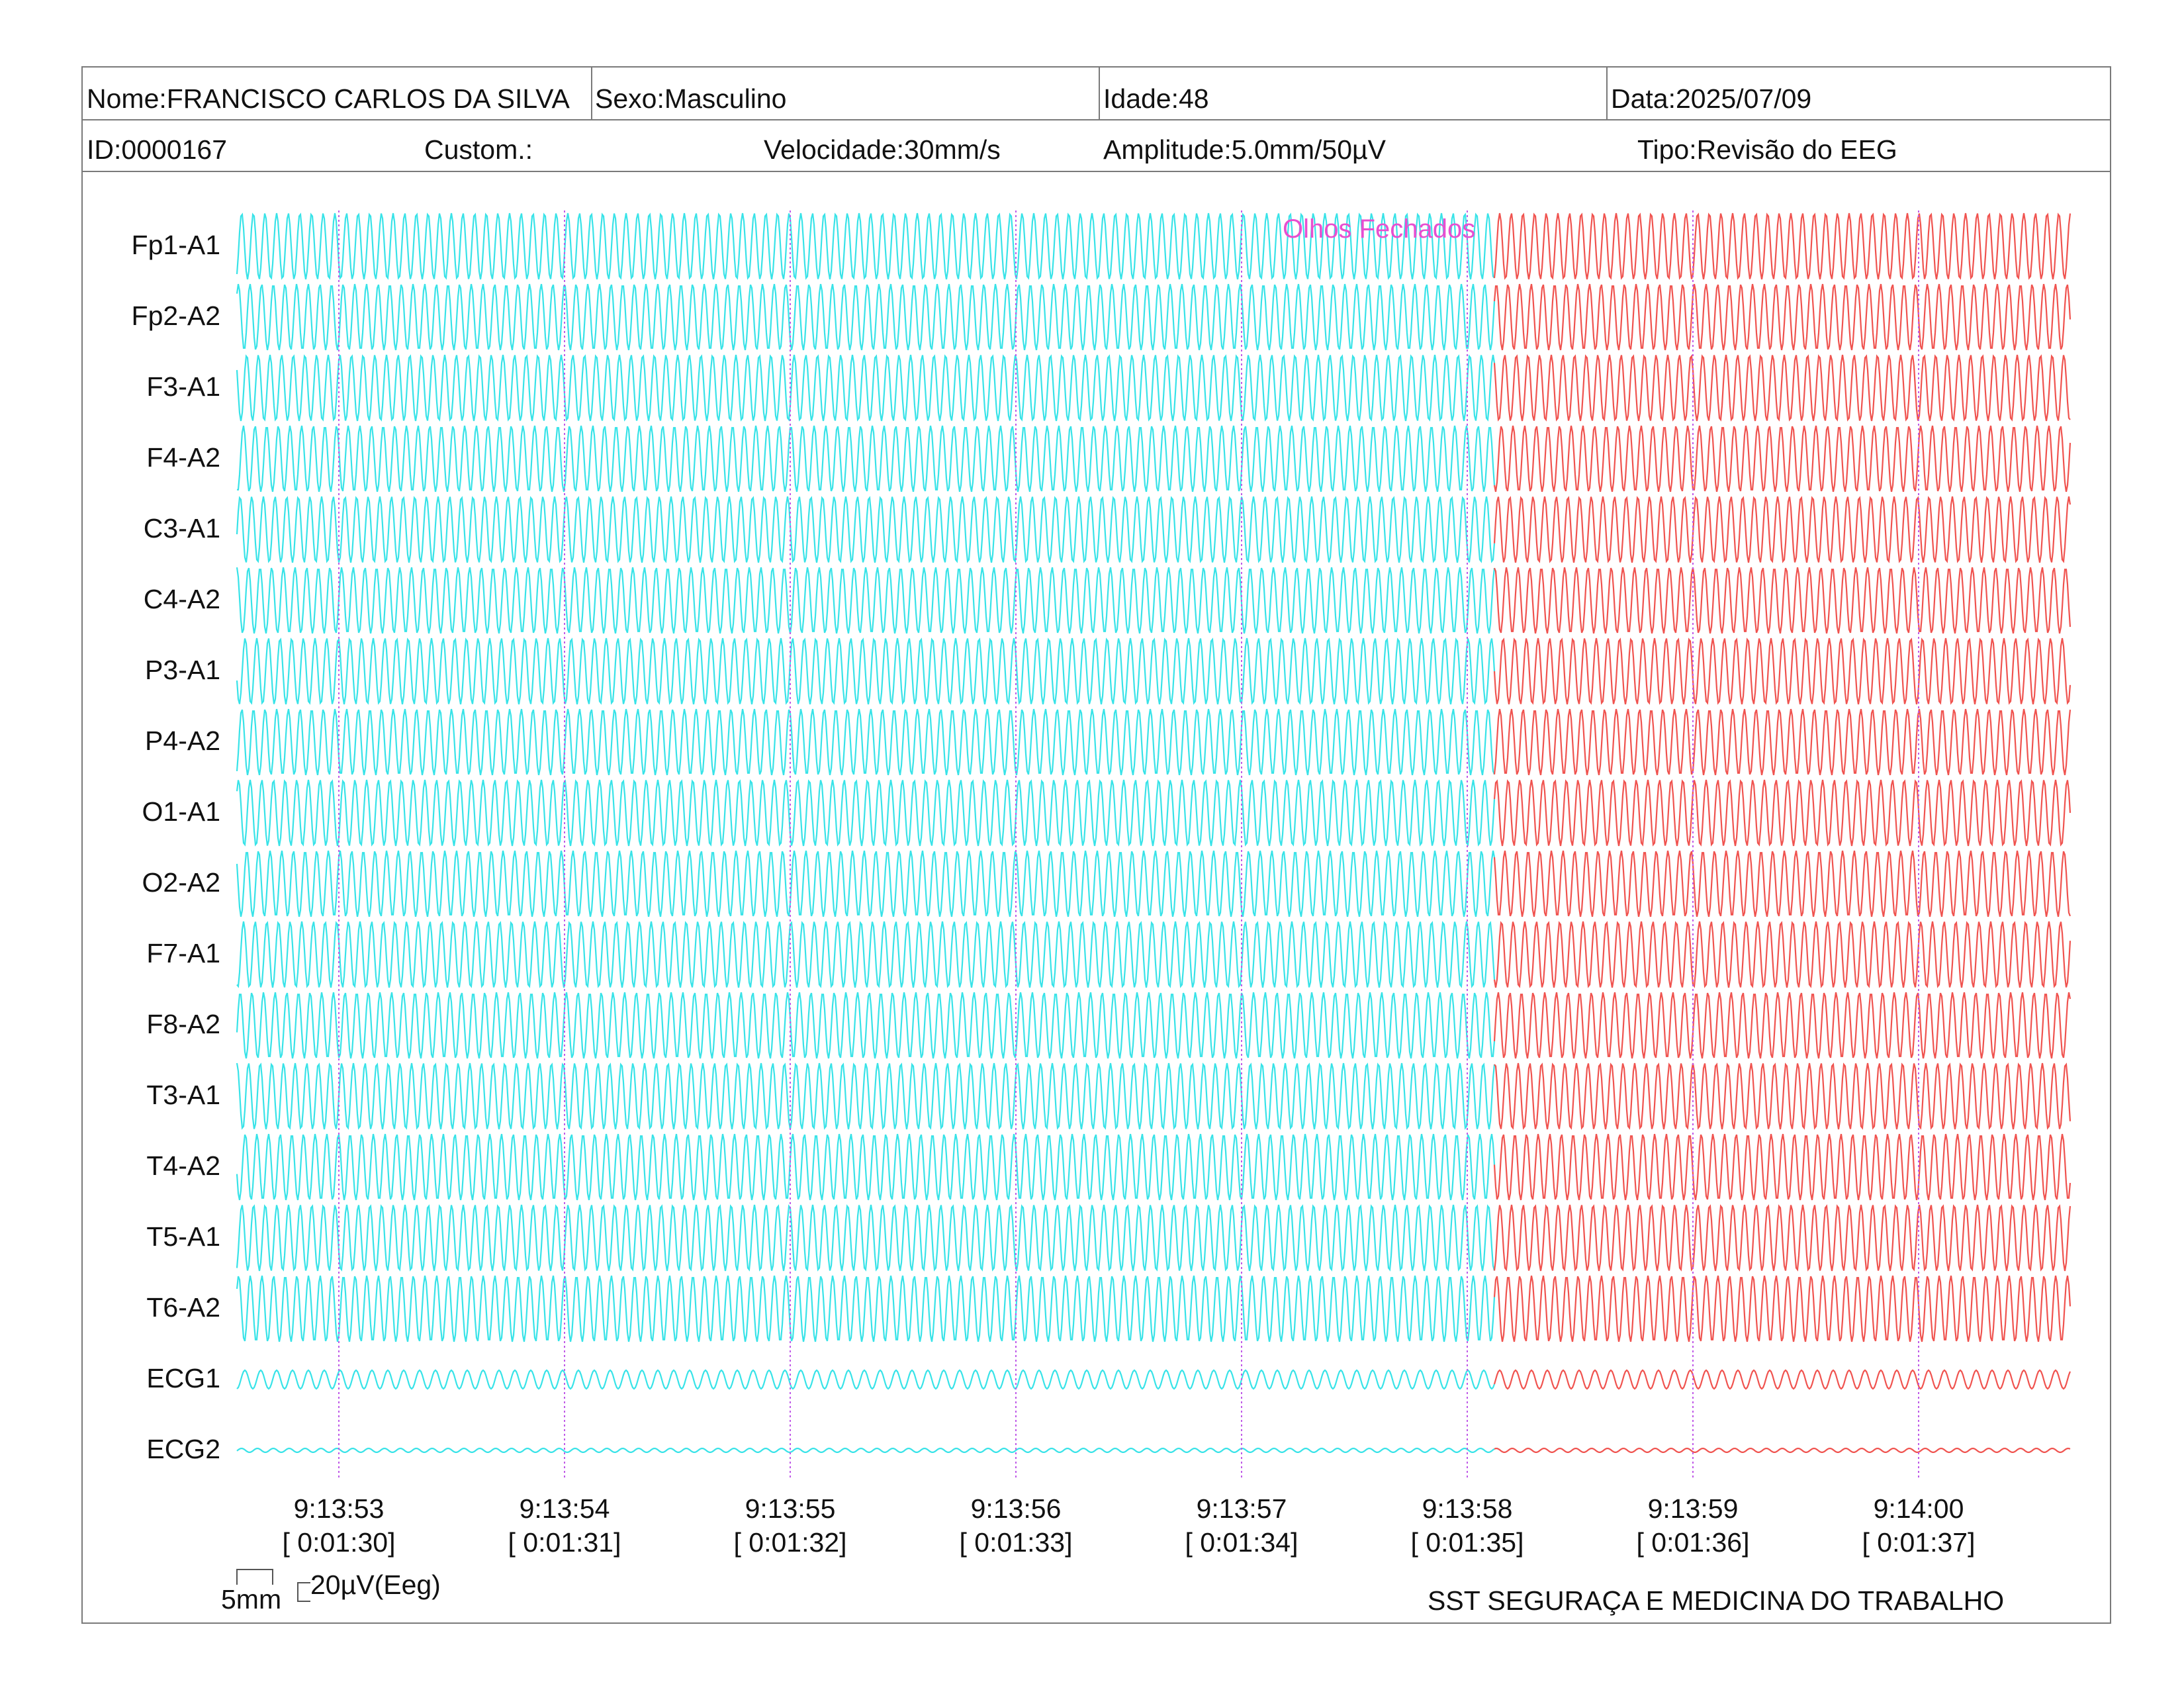 The height and width of the screenshot is (1688, 2184). I want to click on trace-t6-a2-before, so click(866, 1308).